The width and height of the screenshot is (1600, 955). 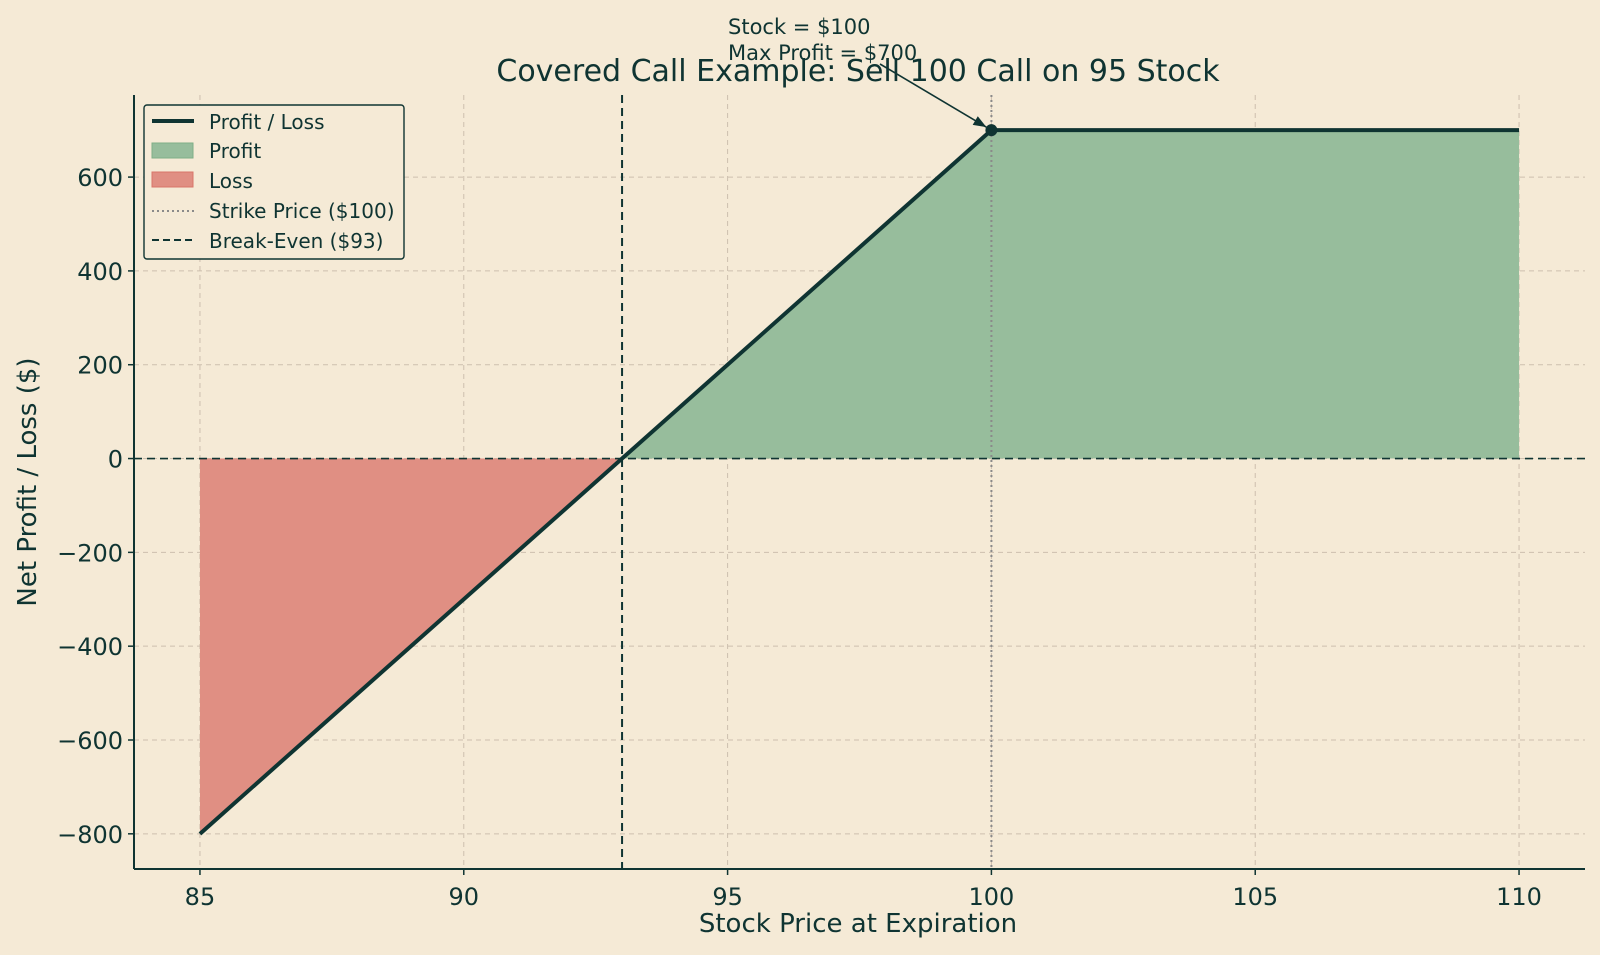 What do you see at coordinates (200, 897) in the screenshot?
I see `x-tick-label: 85` at bounding box center [200, 897].